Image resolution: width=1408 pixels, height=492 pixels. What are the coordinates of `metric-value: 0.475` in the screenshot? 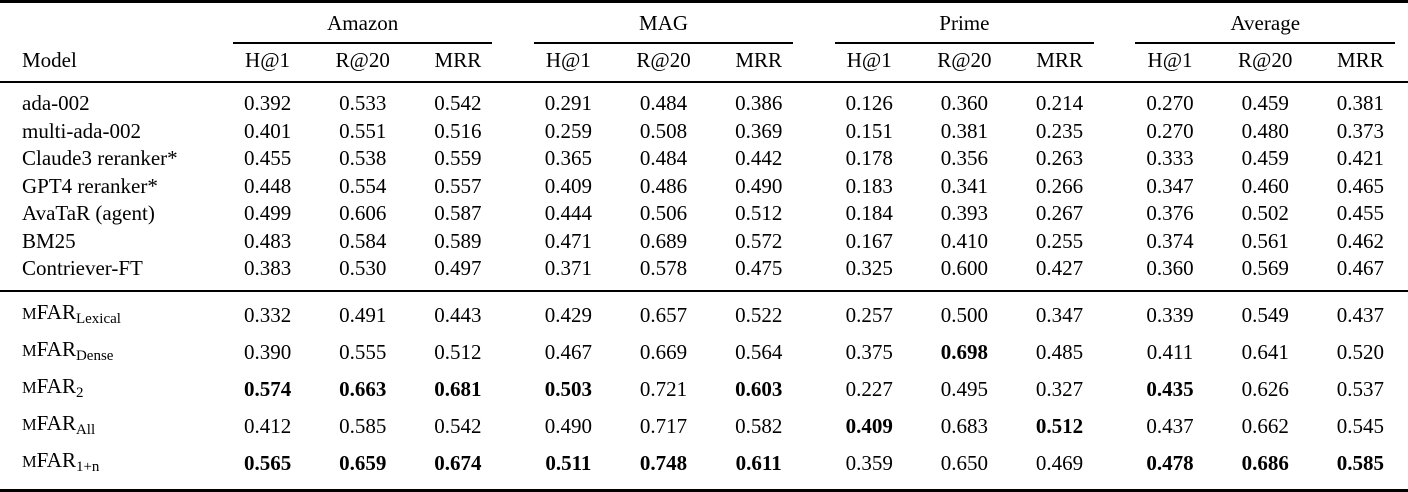 It's located at (759, 268).